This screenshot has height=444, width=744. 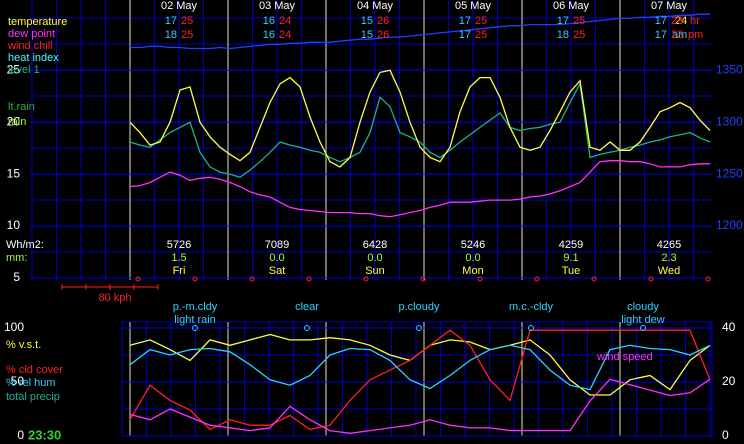 What do you see at coordinates (23, 345) in the screenshot?
I see `legend-label: % v.s.t.` at bounding box center [23, 345].